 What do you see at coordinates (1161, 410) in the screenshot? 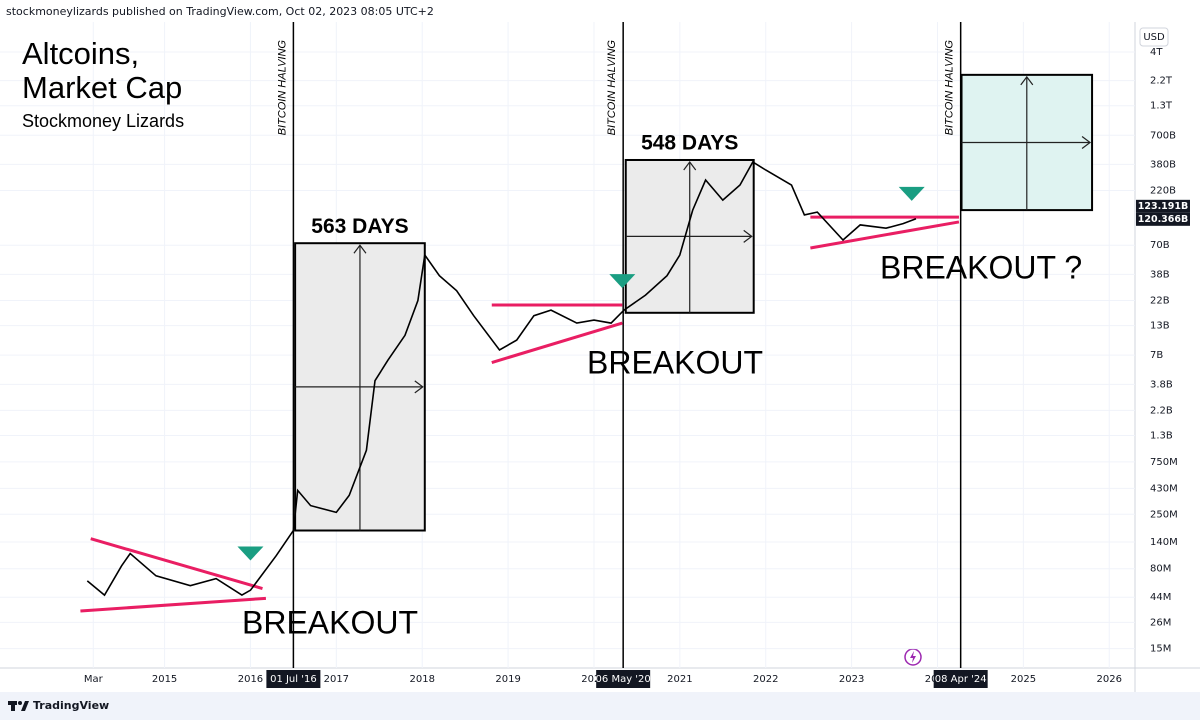
I see `y-tick-label: 2.2B` at bounding box center [1161, 410].